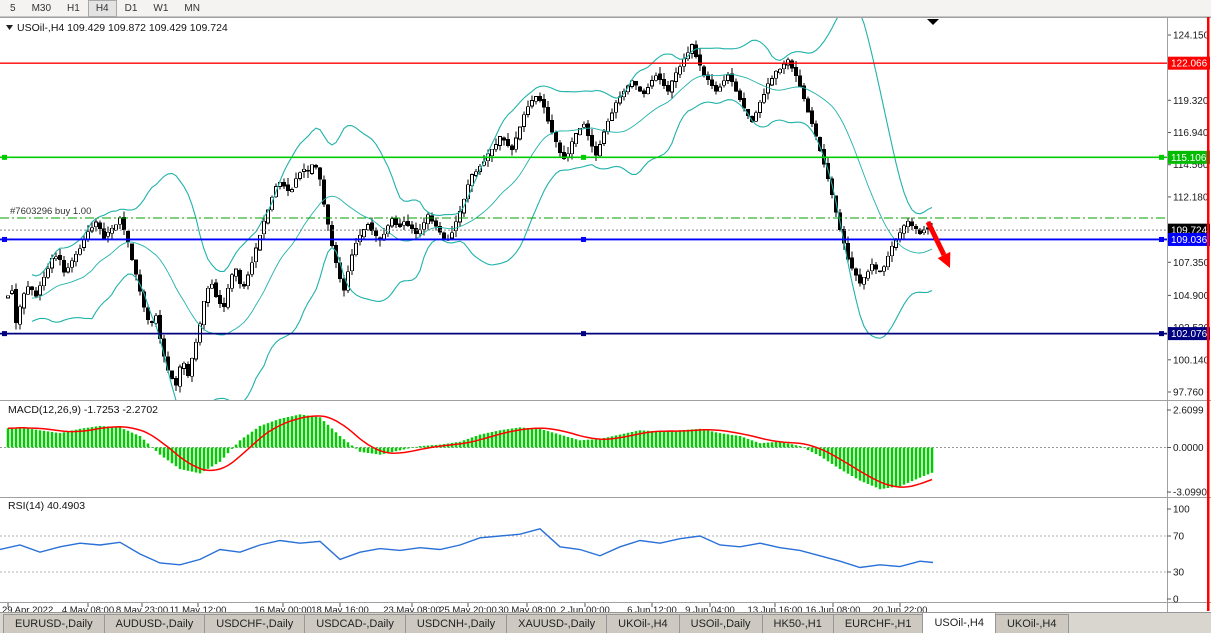 The image size is (1211, 633). I want to click on timeframe-button-d1: D1, so click(131, 8).